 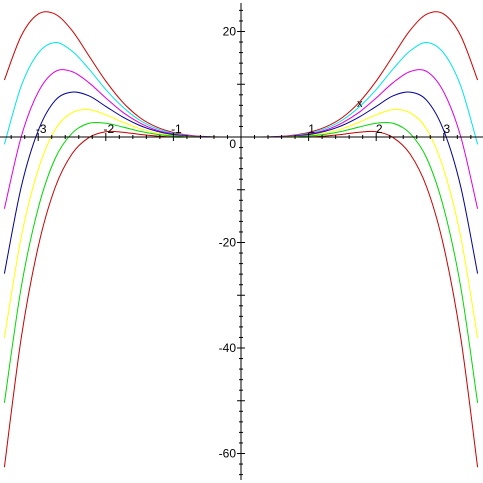 What do you see at coordinates (230, 32) in the screenshot?
I see `y-tick-label: 20` at bounding box center [230, 32].